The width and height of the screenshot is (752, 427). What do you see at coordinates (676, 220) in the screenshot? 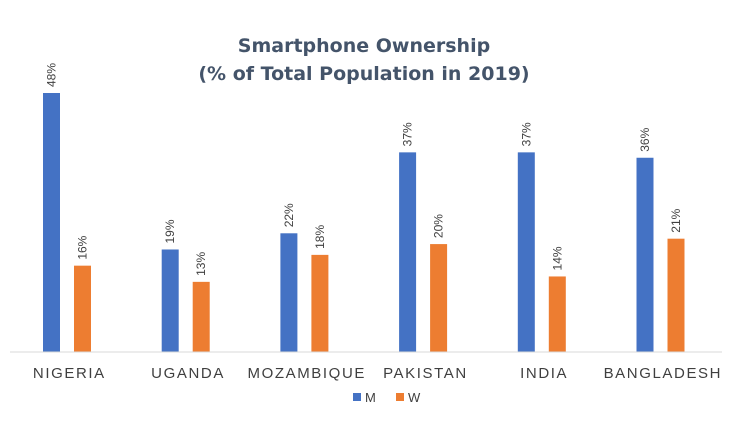
I see `data-label-w-bangladesh: 21%` at bounding box center [676, 220].